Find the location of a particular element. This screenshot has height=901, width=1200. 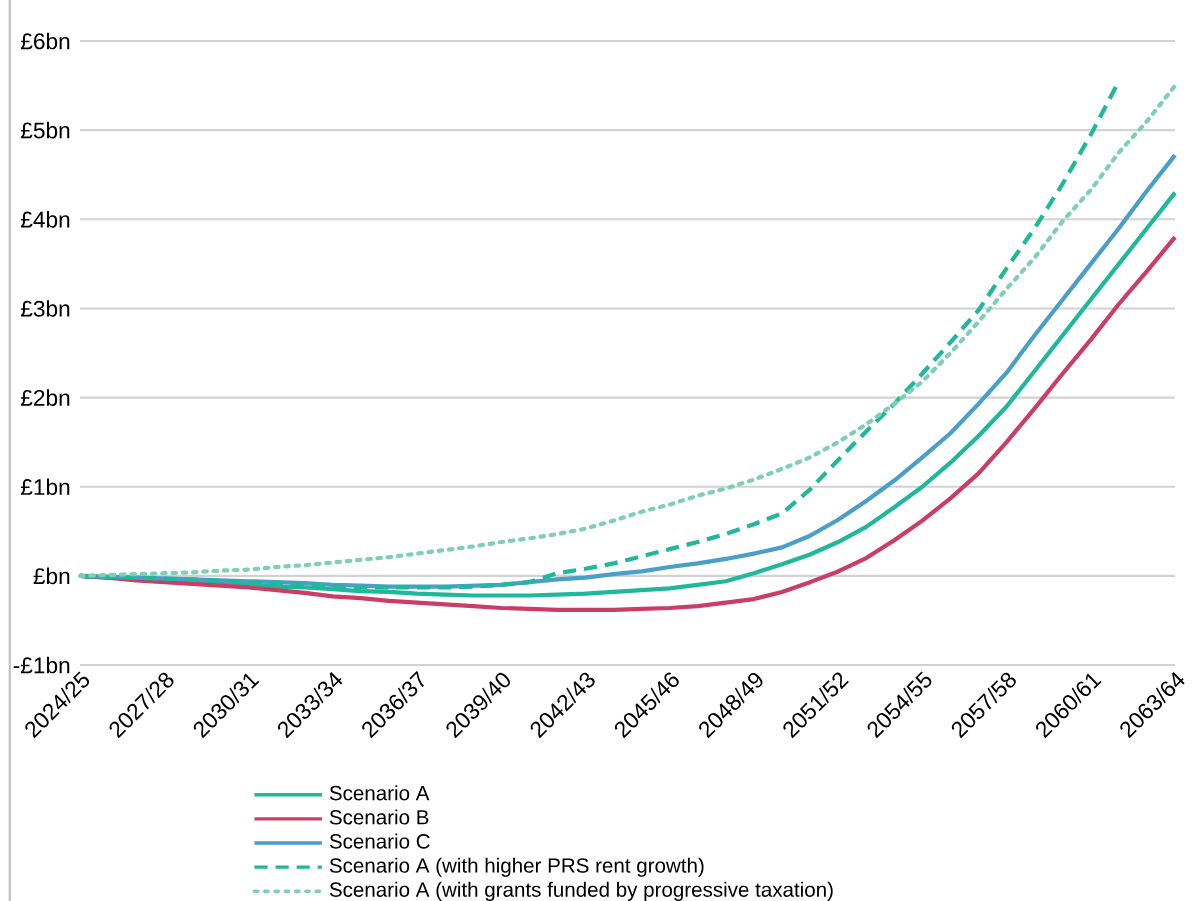

y-tick-label: £bn is located at coordinates (51, 576).